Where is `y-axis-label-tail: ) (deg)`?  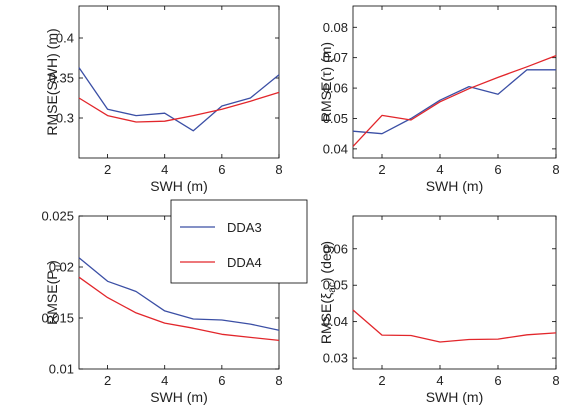 y-axis-label-tail: ) (deg) is located at coordinates (326, 261).